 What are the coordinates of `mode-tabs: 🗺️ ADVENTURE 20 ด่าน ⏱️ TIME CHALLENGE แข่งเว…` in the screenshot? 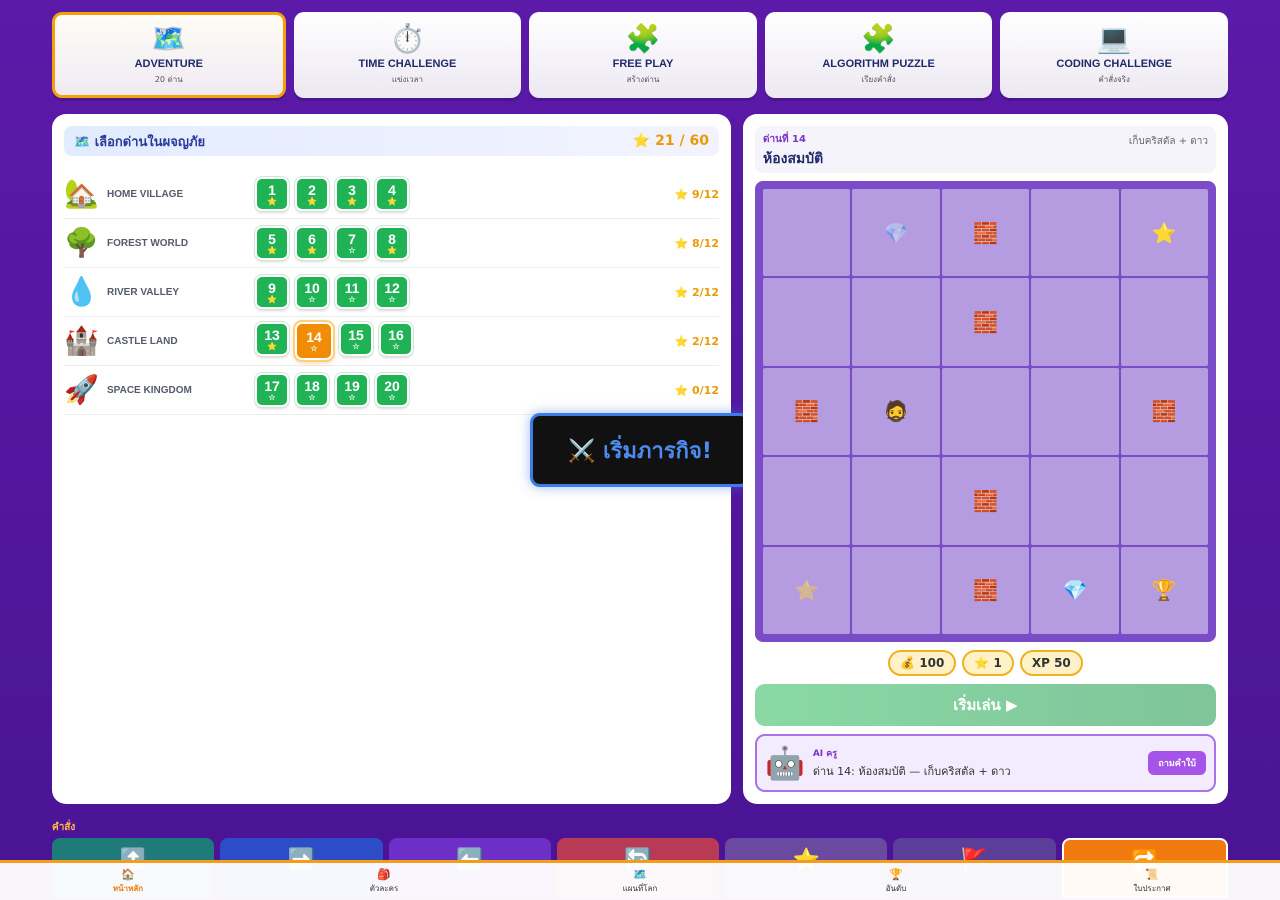 It's located at (640, 55).